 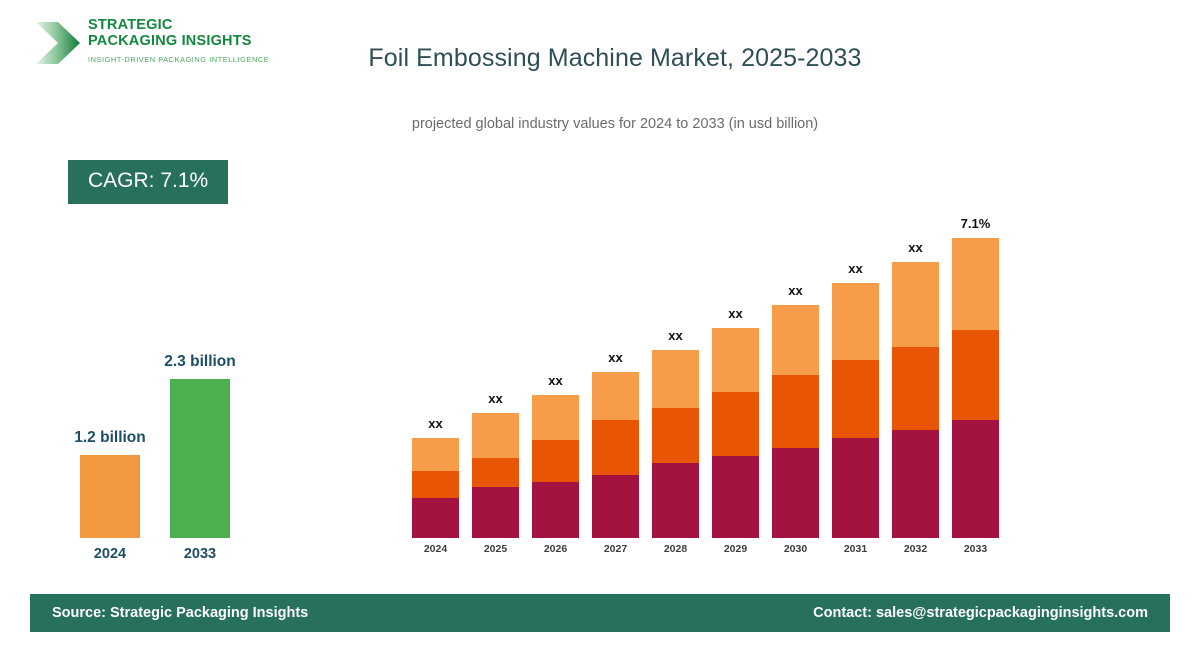 I want to click on stacked-bar-year-label: 2029, so click(x=735, y=549).